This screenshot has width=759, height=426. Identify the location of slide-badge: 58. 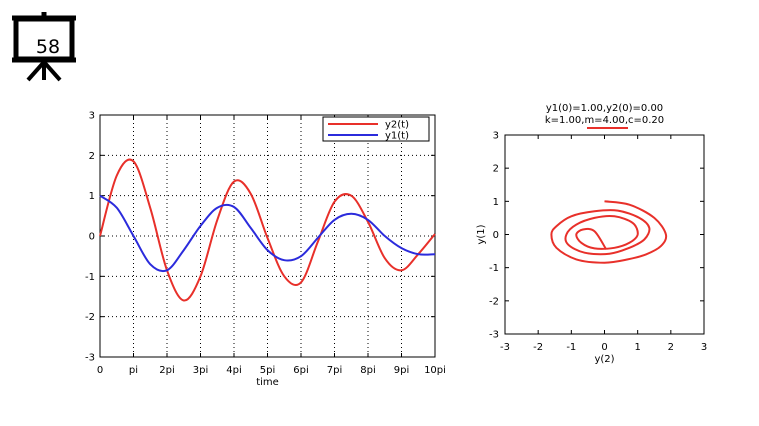
(44, 46).